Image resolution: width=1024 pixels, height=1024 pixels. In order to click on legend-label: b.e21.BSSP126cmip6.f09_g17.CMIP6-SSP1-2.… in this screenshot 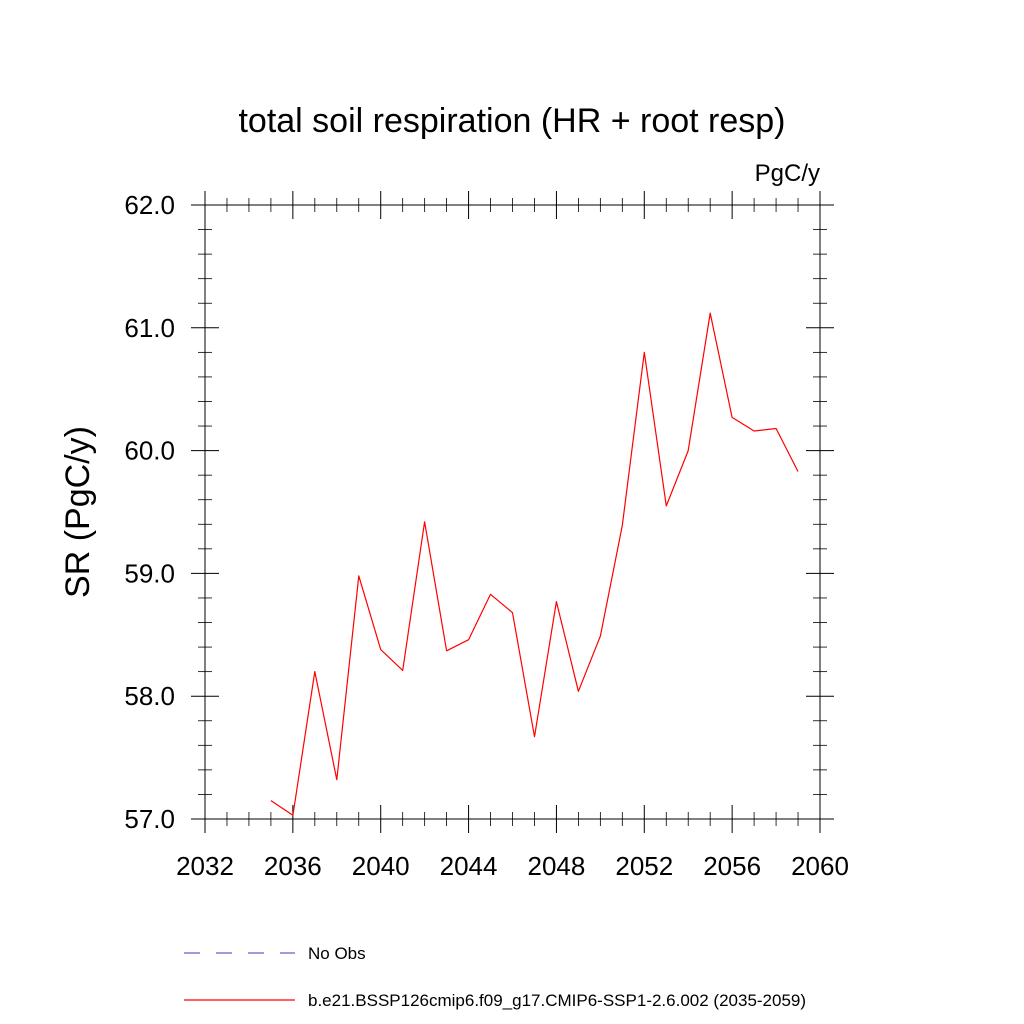, I will do `click(557, 1000)`.